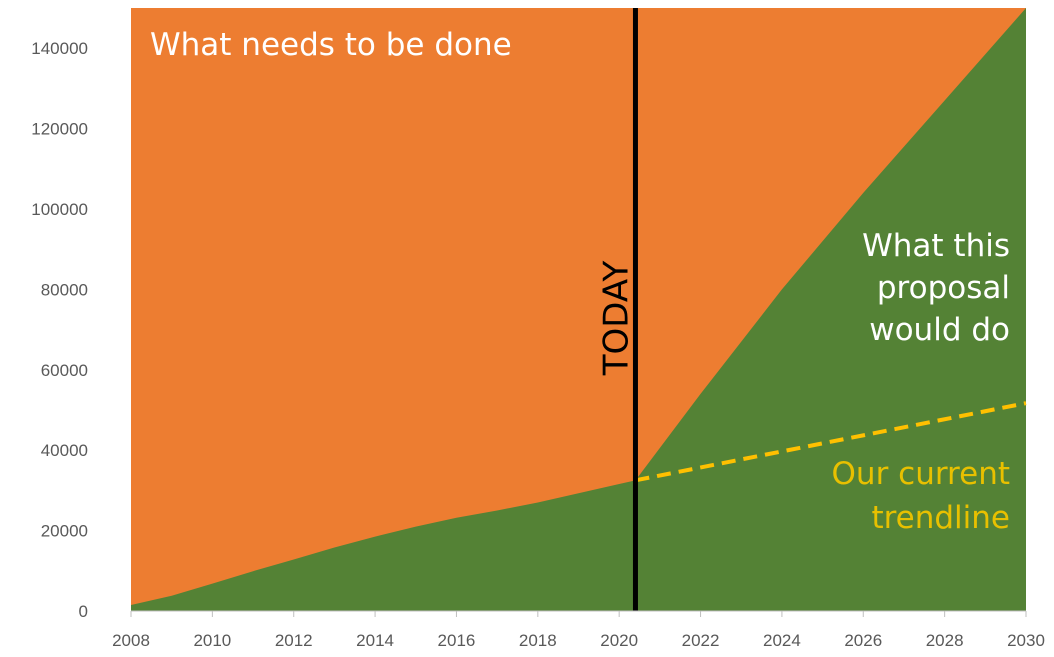  Describe the element at coordinates (701, 640) in the screenshot. I see `x-tick-label: 2022` at that location.